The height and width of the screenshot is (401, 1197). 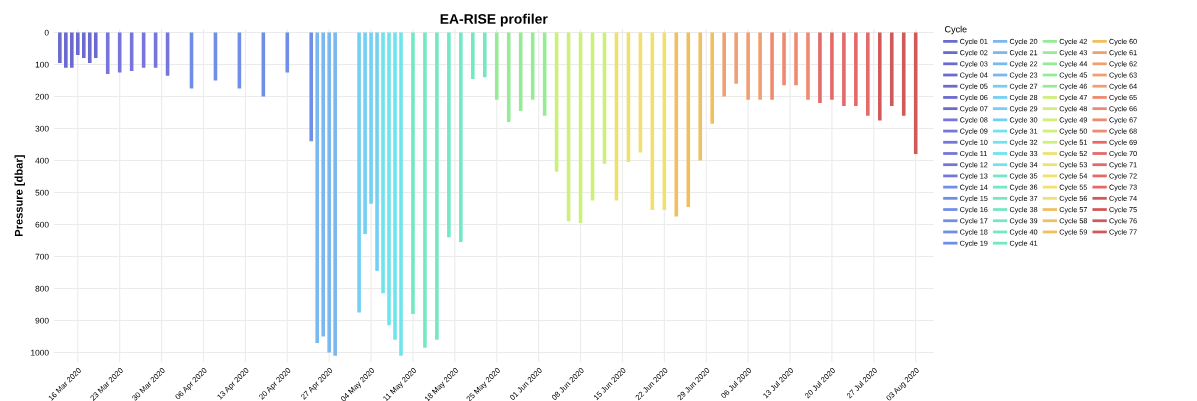 What do you see at coordinates (46, 32) in the screenshot?
I see `y-tick-label: 0` at bounding box center [46, 32].